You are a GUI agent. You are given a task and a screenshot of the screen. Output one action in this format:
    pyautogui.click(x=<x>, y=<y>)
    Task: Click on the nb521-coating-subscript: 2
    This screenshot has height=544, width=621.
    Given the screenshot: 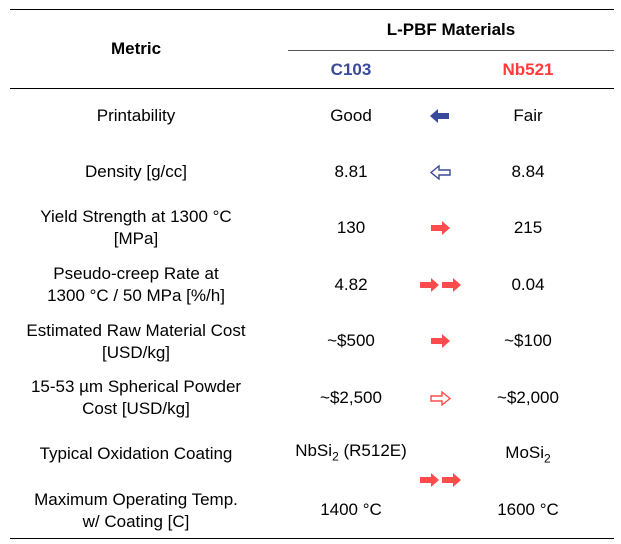 What is the action you would take?
    pyautogui.click(x=547, y=458)
    